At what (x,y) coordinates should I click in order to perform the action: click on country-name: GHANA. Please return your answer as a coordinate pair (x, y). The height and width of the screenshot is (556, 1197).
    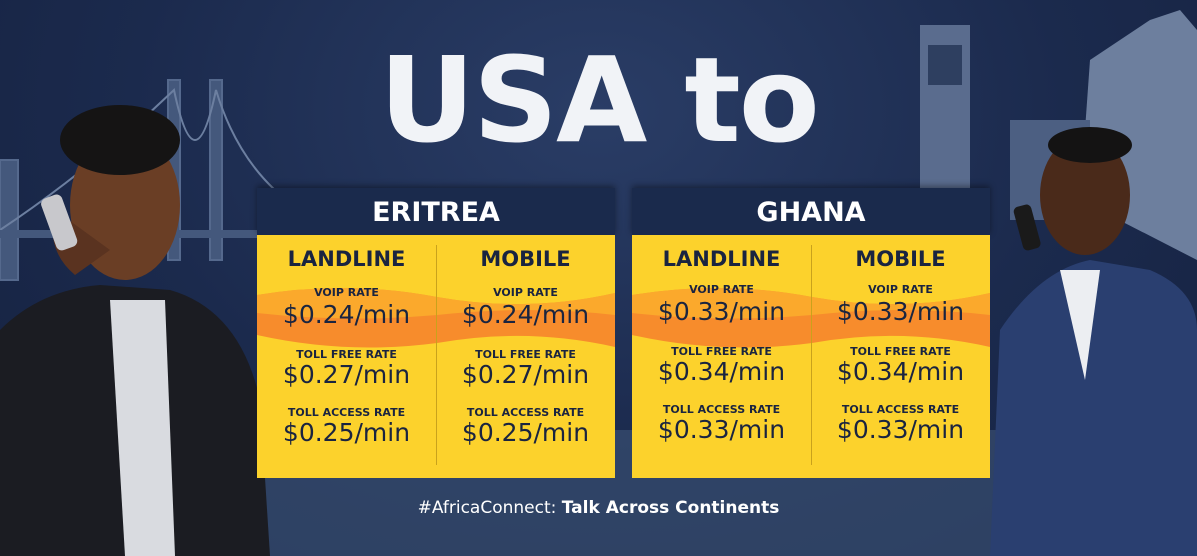
    Looking at the image, I should click on (811, 211).